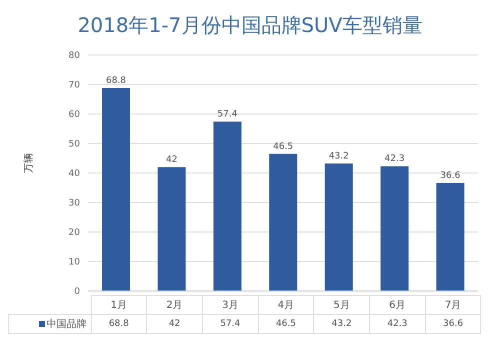 The height and width of the screenshot is (362, 500). I want to click on data-label: 68.8, so click(116, 81).